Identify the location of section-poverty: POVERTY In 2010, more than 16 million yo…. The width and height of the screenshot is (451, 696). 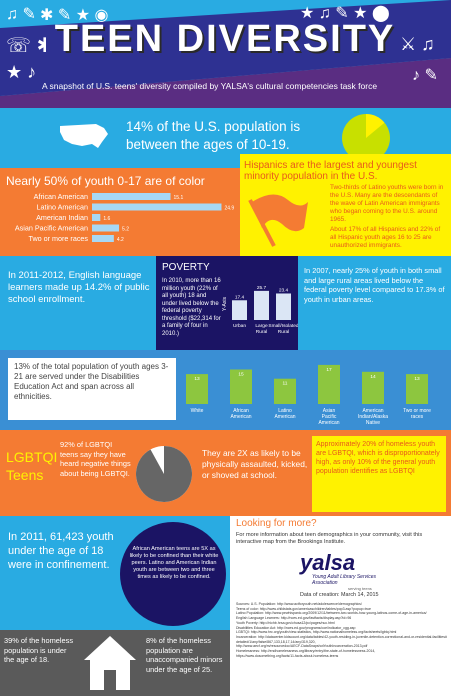
(227, 303).